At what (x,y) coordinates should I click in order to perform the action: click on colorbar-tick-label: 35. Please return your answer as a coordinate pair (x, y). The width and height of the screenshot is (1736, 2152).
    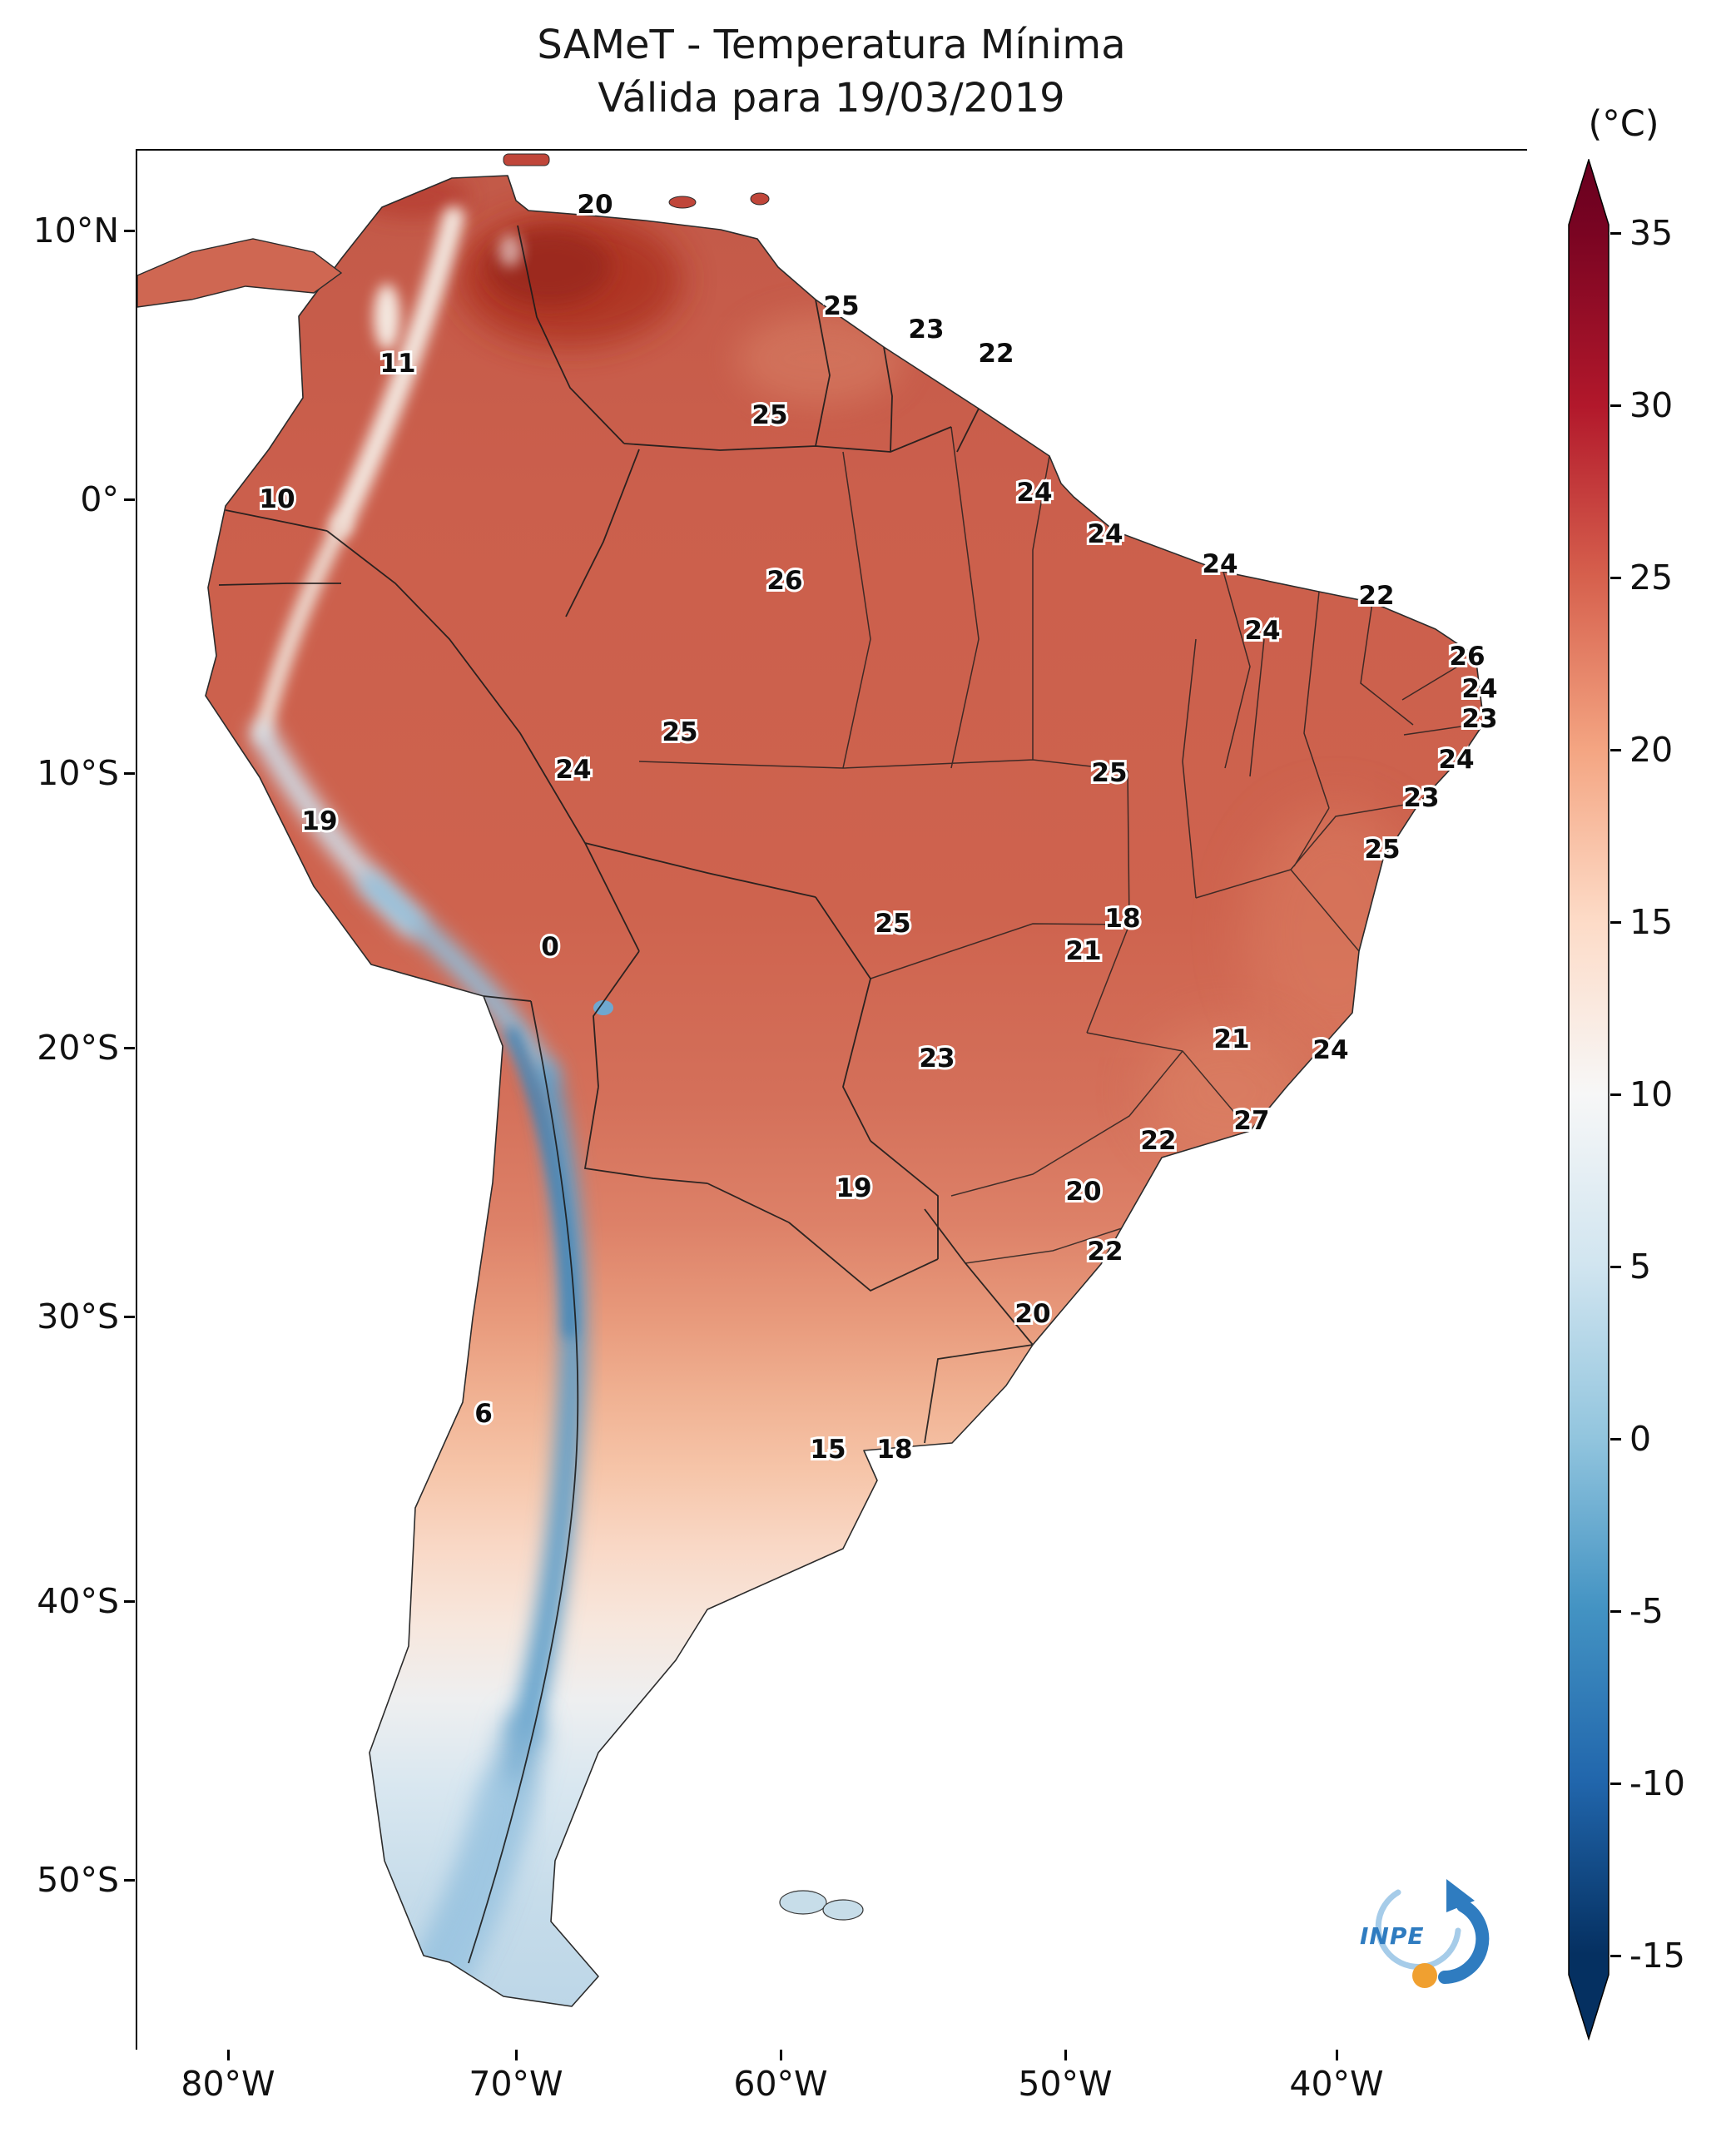
    Looking at the image, I should click on (1652, 233).